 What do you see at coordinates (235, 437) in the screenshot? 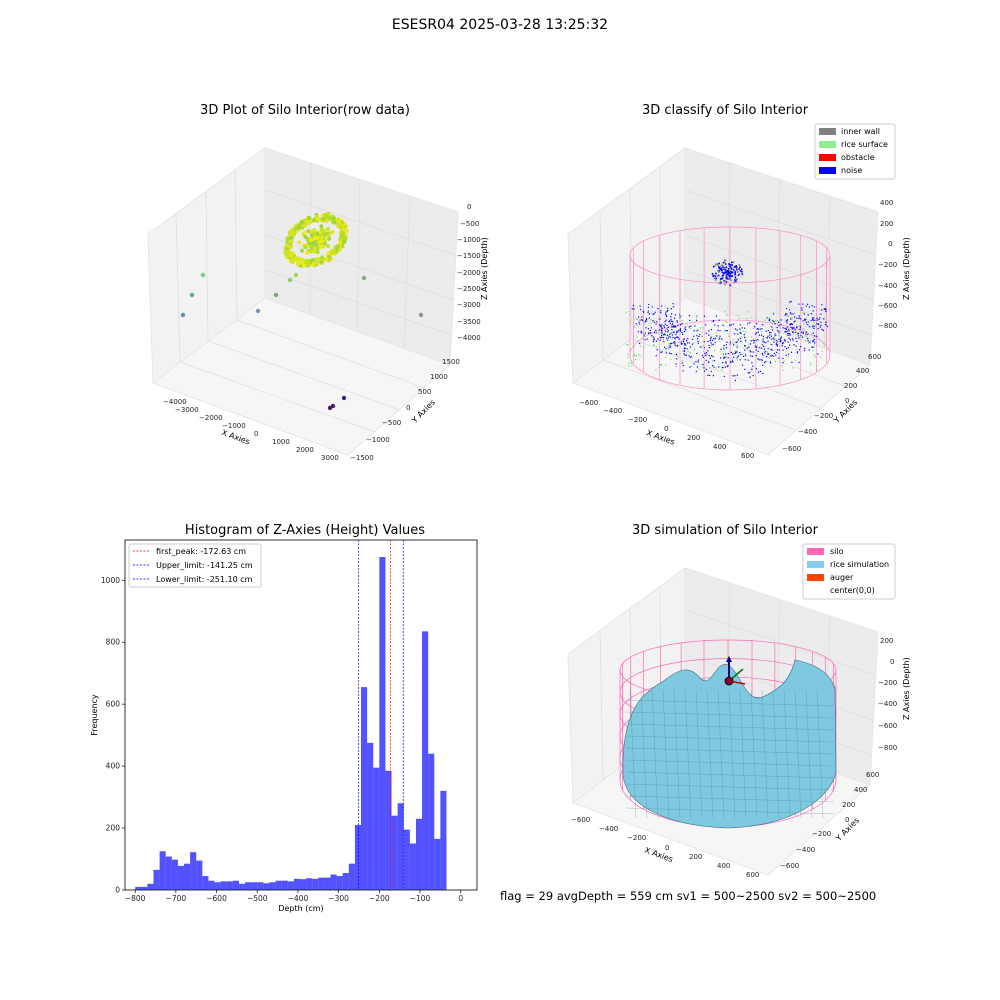
I see `plot1-xlabel: X Axies` at bounding box center [235, 437].